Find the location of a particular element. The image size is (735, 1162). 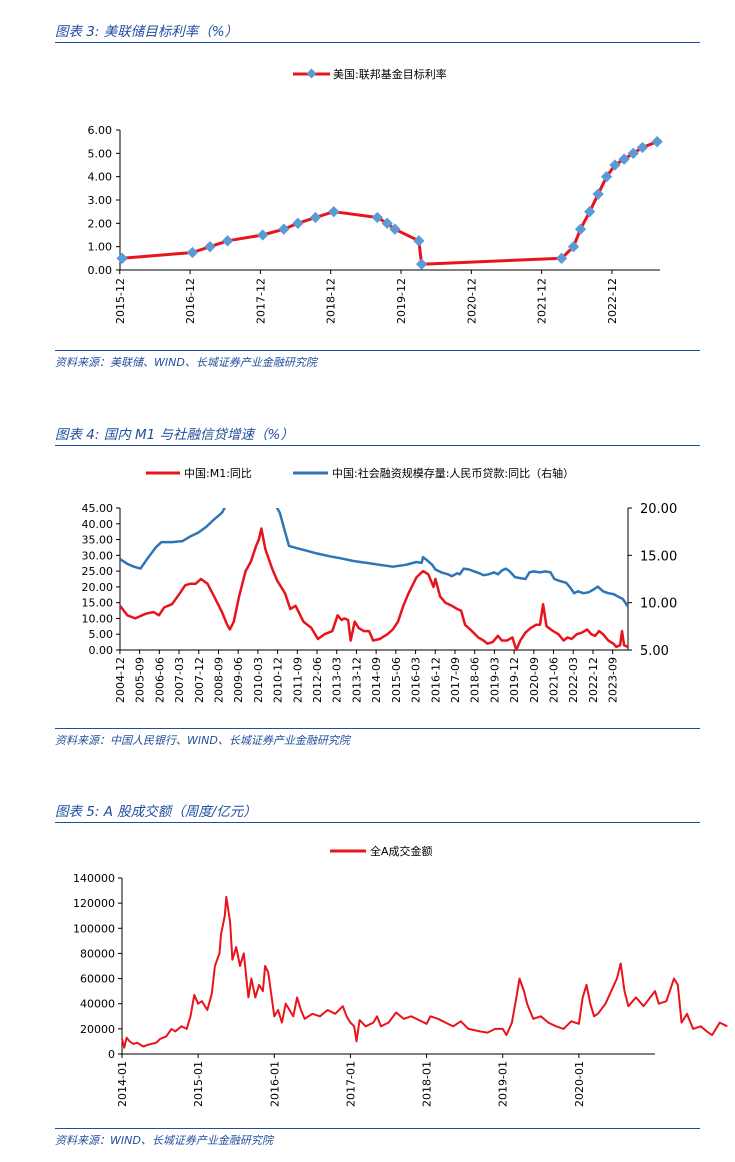

x-tick-label: 2017-09 is located at coordinates (455, 680).